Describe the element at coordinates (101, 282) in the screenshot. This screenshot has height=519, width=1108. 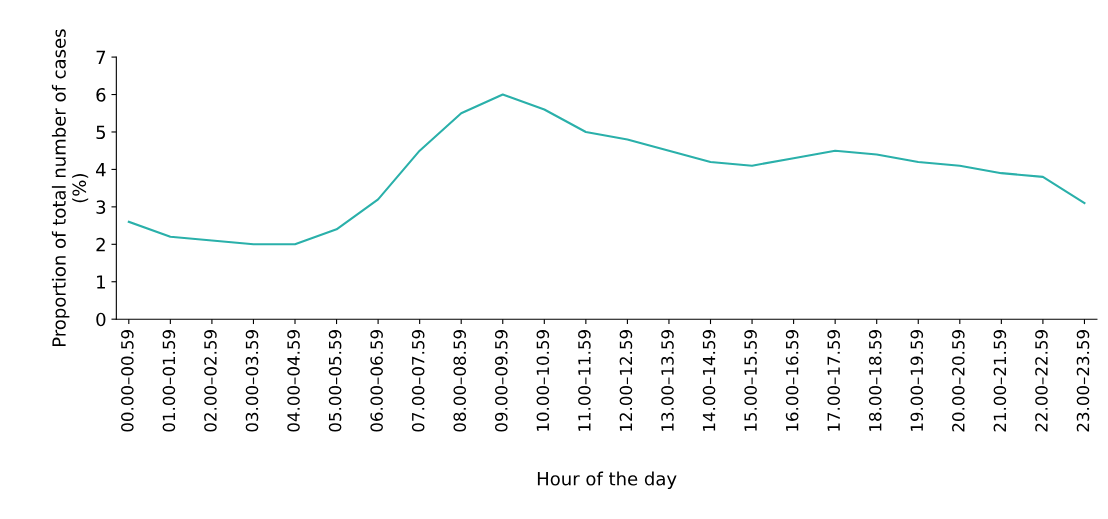
I see `y-tick-label: 1` at that location.